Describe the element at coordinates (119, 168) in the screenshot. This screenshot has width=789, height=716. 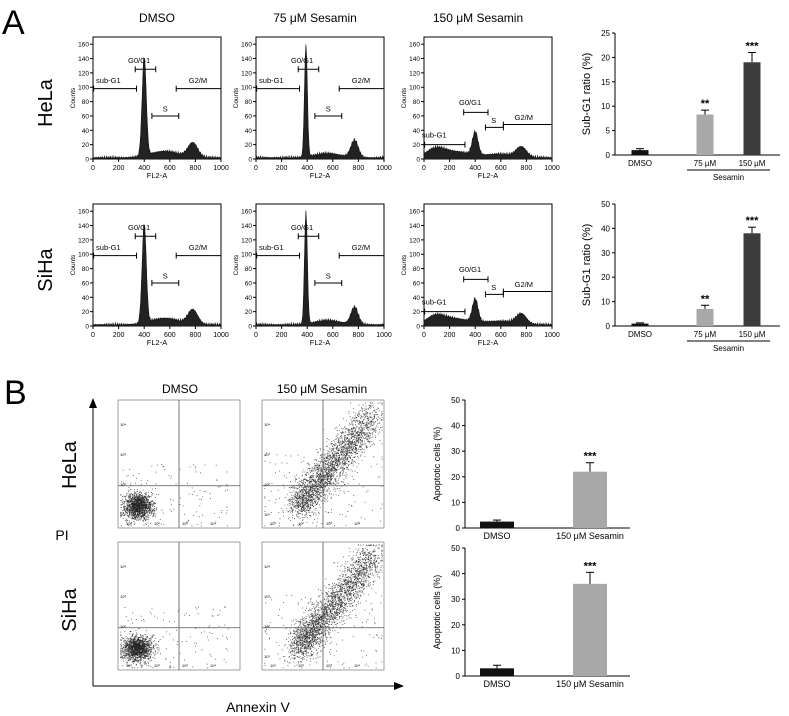
I see `histogram-x-tick-label: 200` at that location.